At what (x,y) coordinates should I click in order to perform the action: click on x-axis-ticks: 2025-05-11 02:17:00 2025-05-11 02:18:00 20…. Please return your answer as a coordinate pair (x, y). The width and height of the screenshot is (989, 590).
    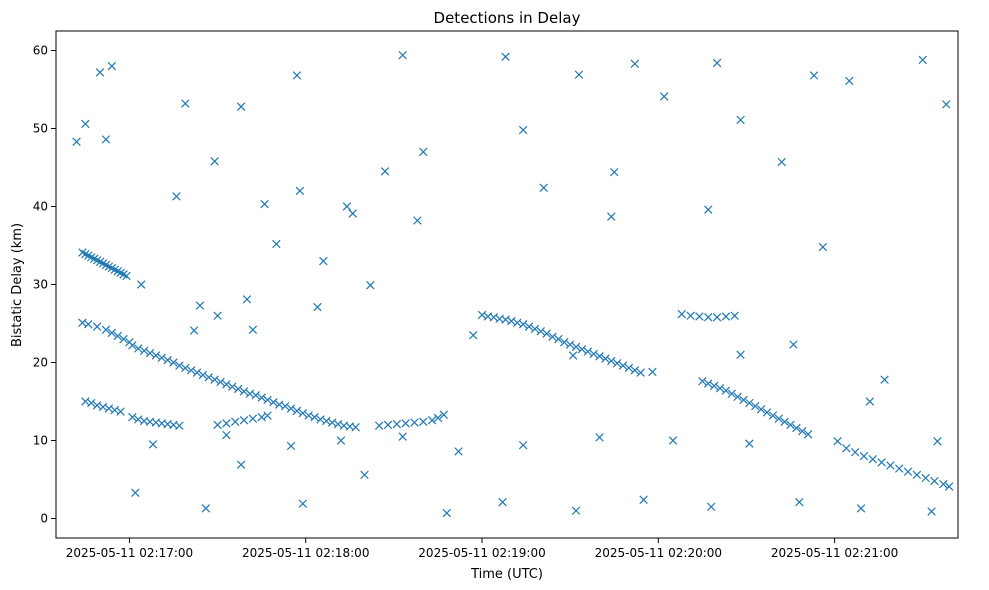
    Looking at the image, I should click on (482, 549).